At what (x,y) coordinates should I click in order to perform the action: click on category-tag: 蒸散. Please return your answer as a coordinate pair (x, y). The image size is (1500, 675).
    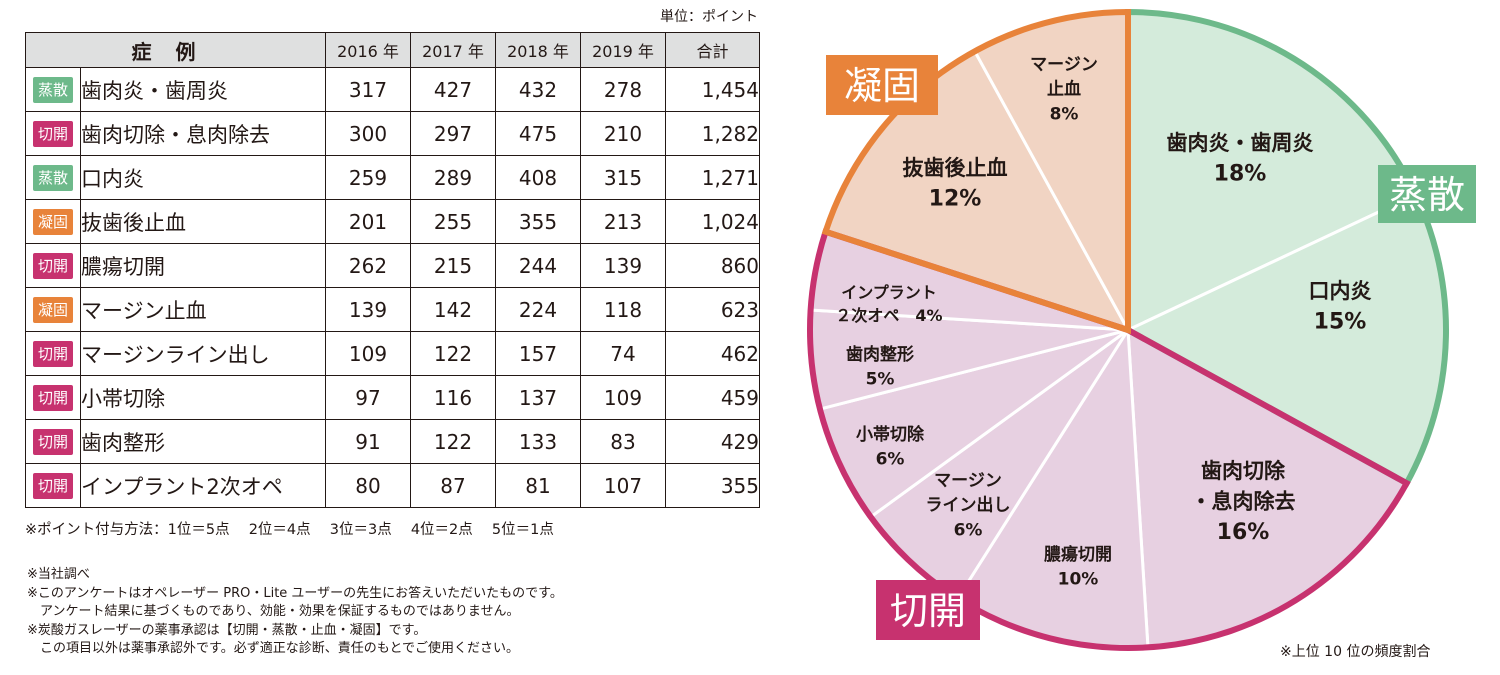
    Looking at the image, I should click on (53, 89).